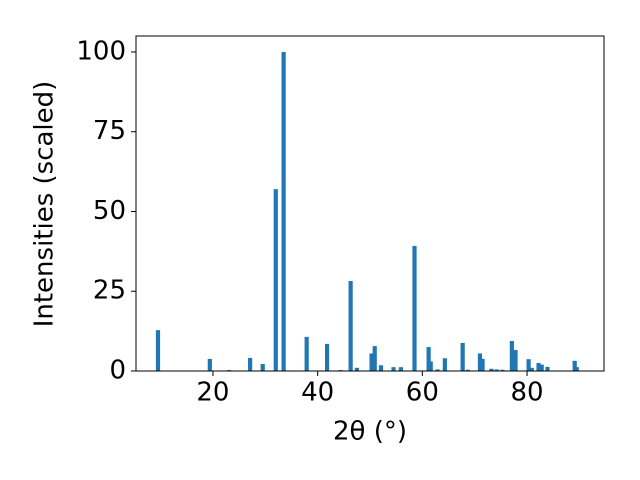 This screenshot has width=640, height=480. I want to click on y-tick-label: 100, so click(101, 51).